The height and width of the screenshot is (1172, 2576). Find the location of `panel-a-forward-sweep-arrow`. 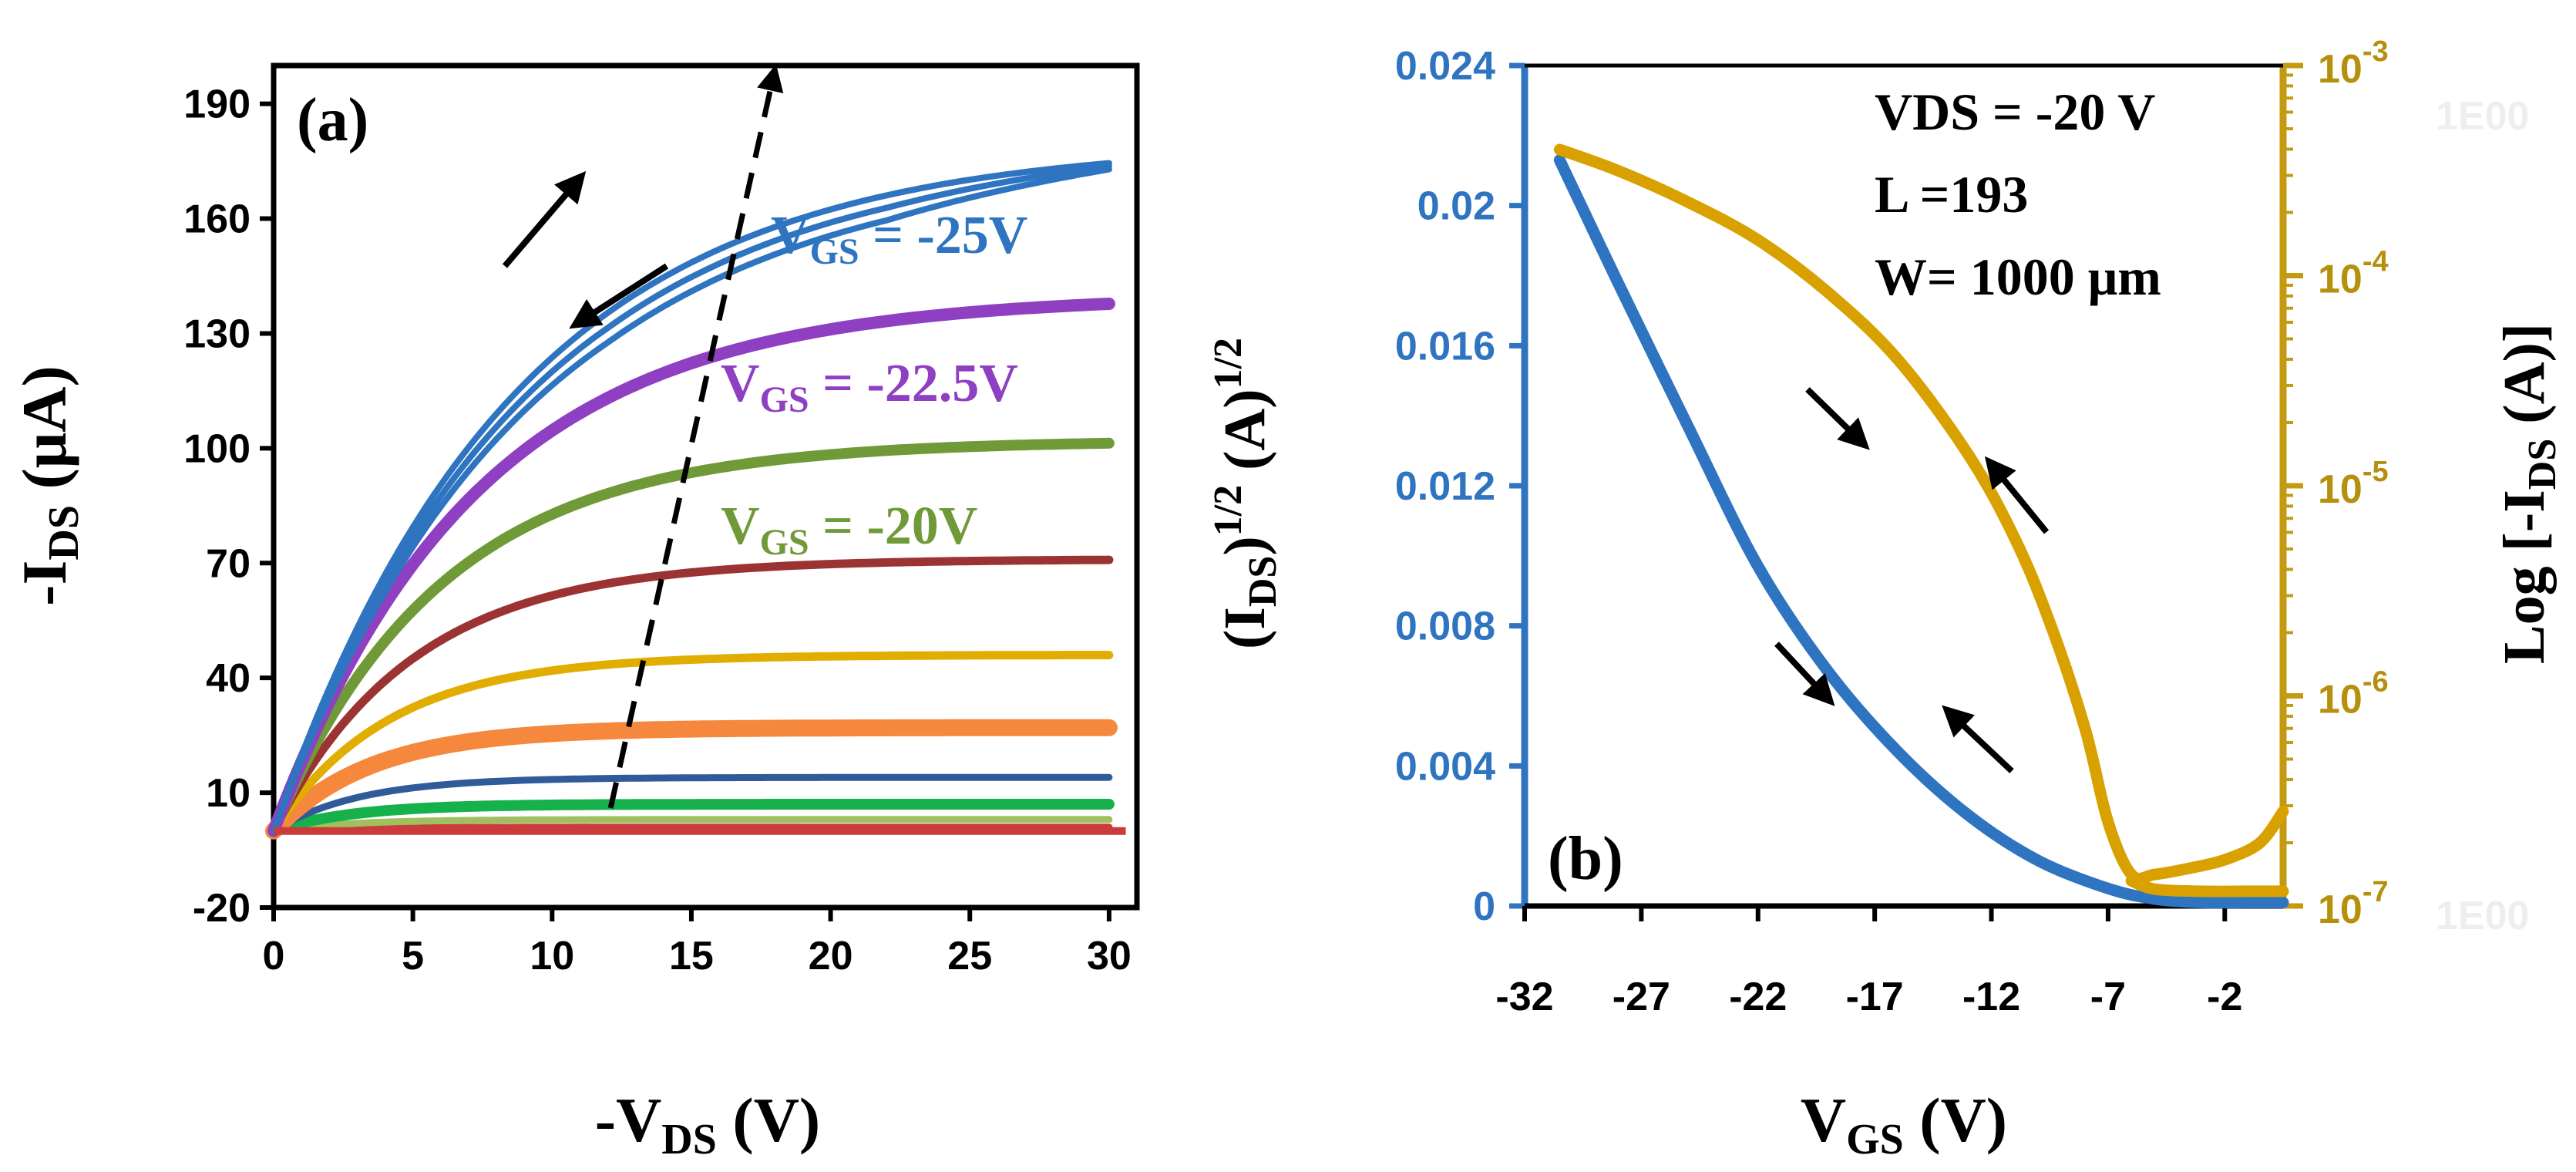

panel-a-forward-sweep-arrow is located at coordinates (544, 219).